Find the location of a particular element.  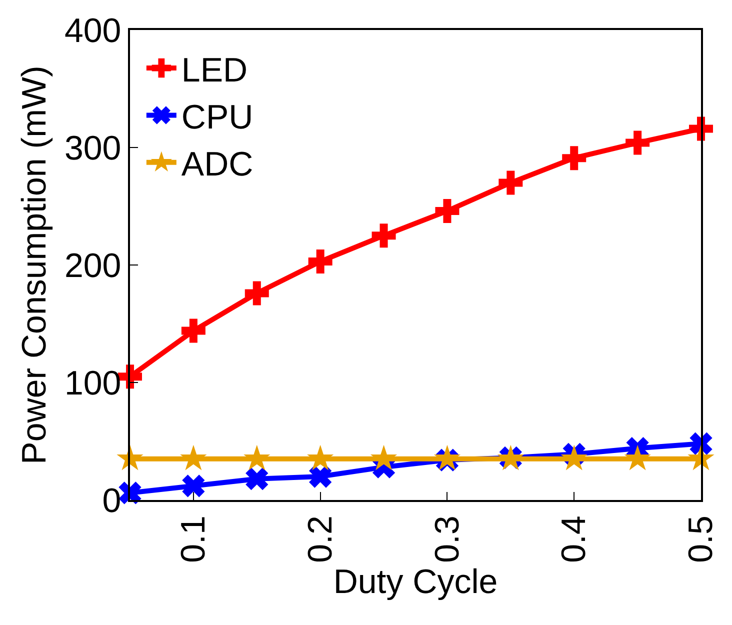

x-tick-label: 0.3 is located at coordinates (447, 539).